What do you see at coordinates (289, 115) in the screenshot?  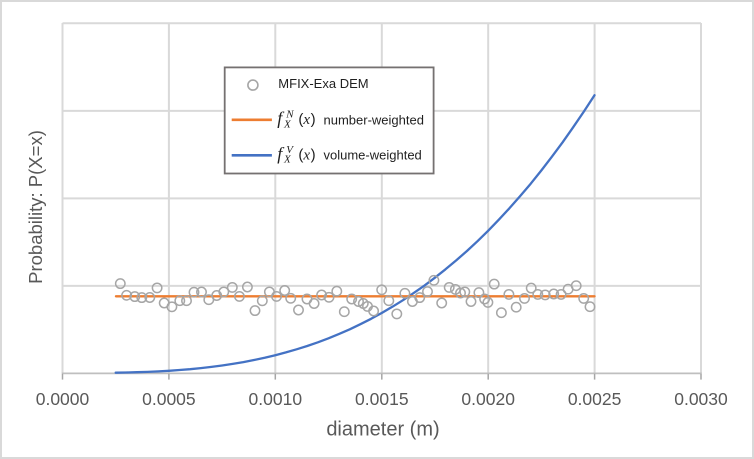 I see `svg-text: N` at bounding box center [289, 115].